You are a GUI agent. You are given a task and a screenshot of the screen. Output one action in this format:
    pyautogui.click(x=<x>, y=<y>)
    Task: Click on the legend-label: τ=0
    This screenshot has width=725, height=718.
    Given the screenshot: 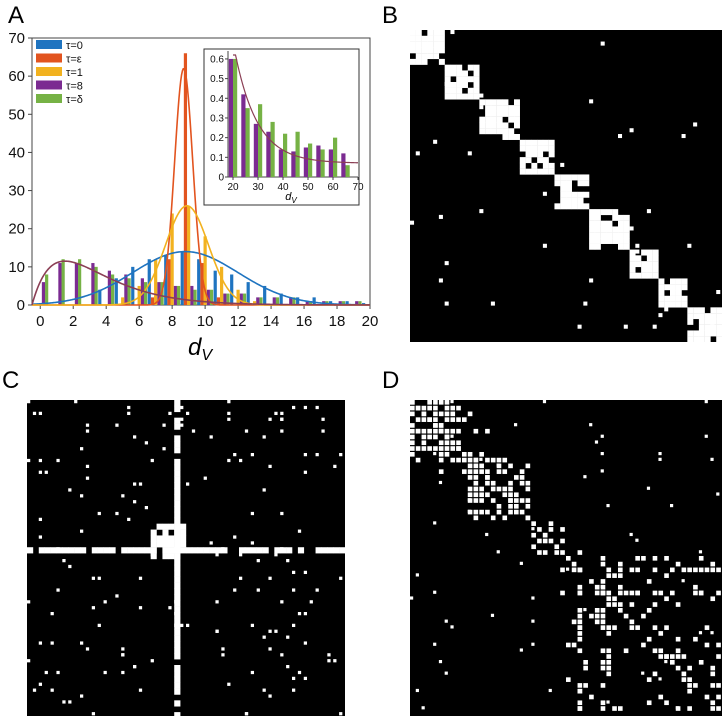 What is the action you would take?
    pyautogui.click(x=74, y=46)
    